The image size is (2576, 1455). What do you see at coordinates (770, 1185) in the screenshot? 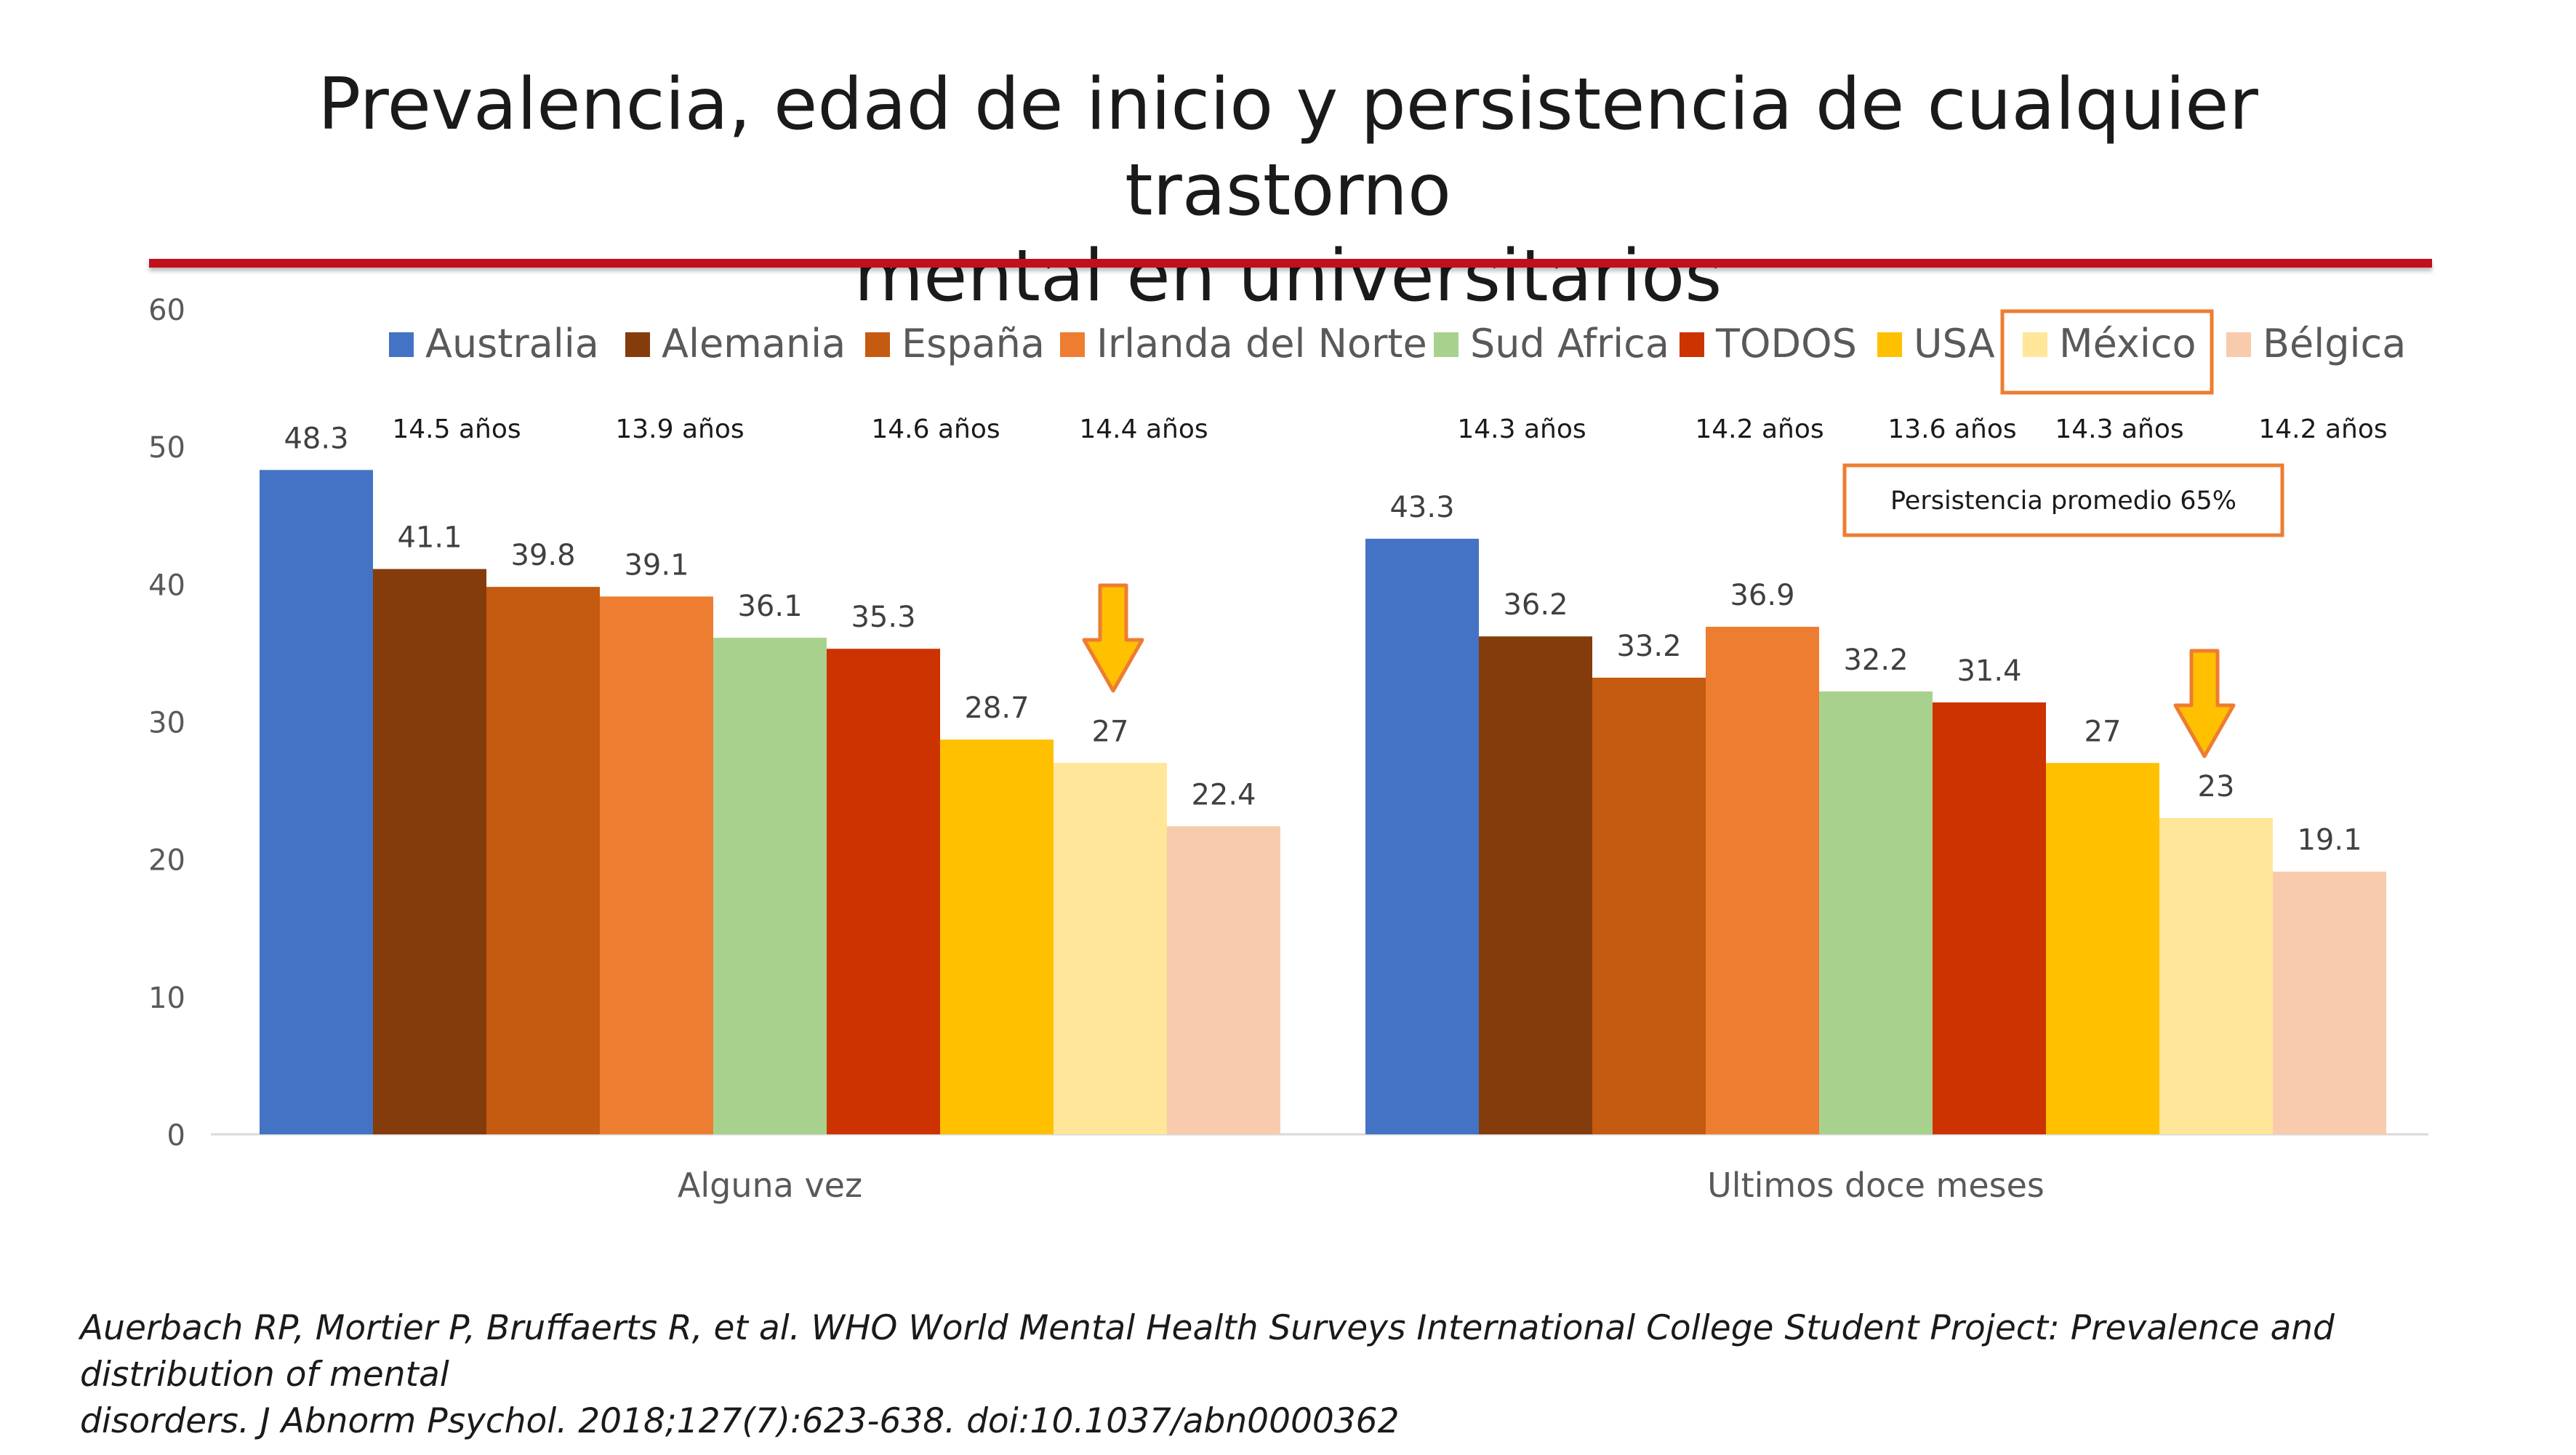
I see `category-label: Alguna vez` at bounding box center [770, 1185].